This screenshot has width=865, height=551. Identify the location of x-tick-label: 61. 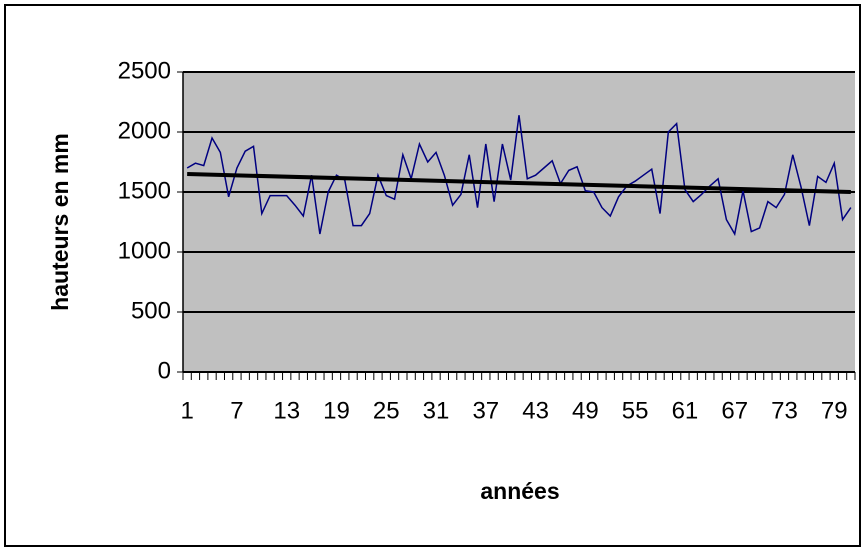
(685, 410).